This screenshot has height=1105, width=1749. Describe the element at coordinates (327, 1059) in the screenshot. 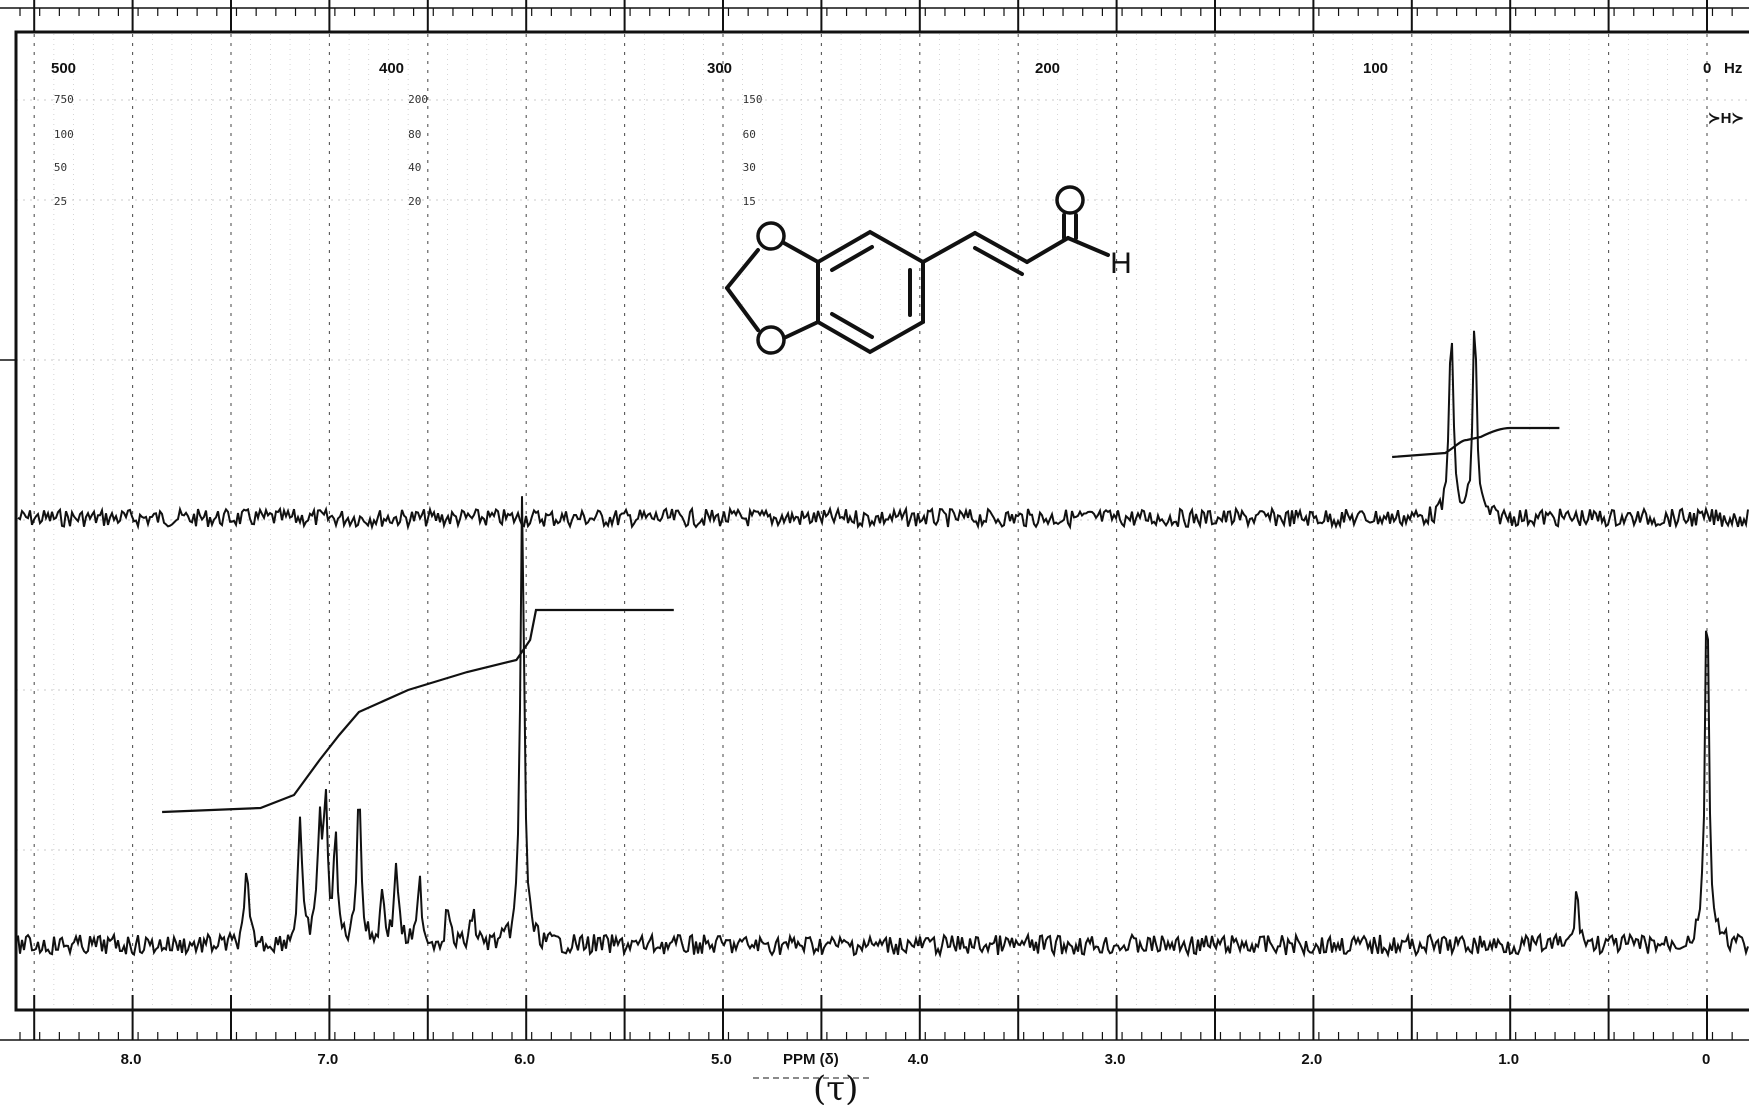

I see `ppm-tick-label: 7.0` at that location.